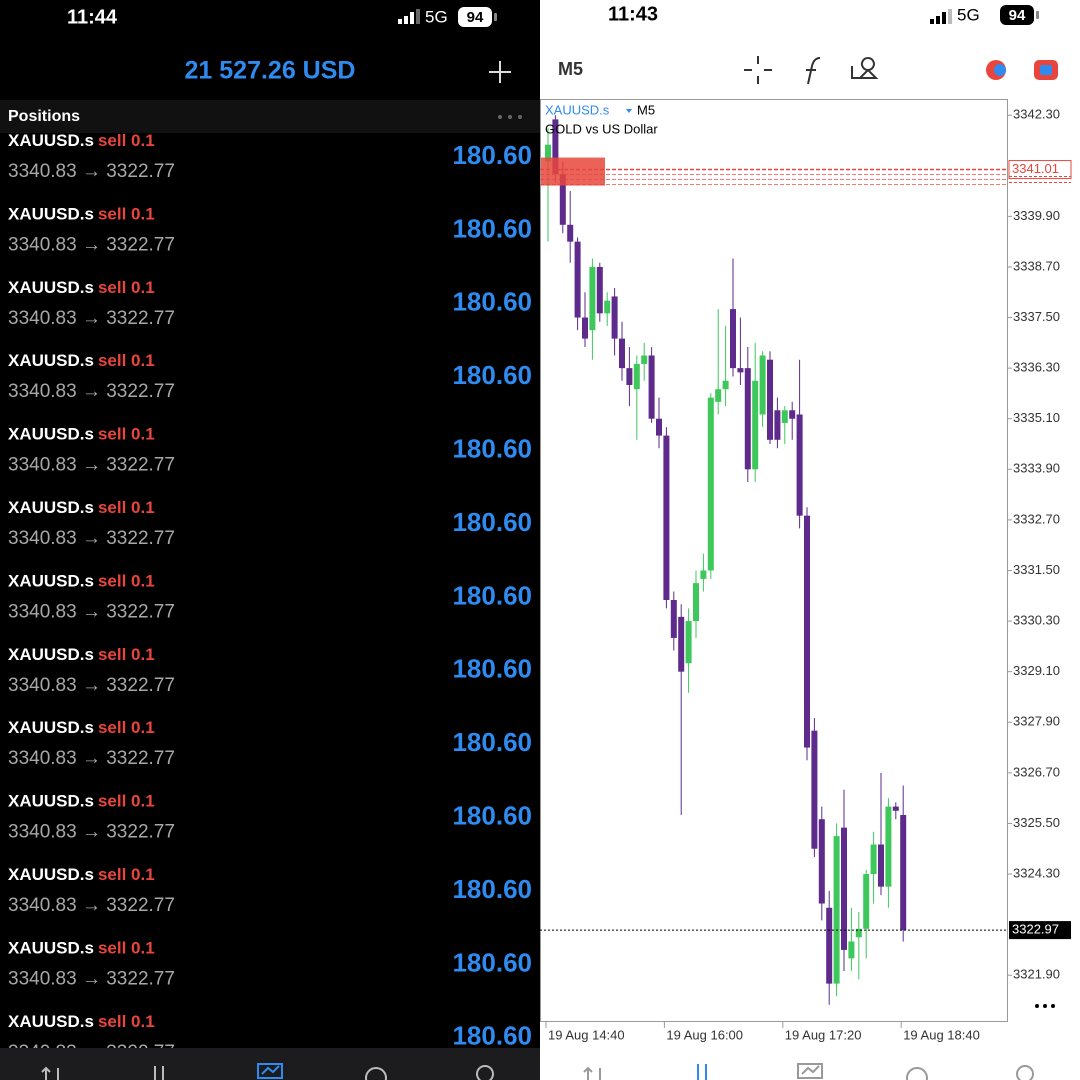  What do you see at coordinates (500, 72) in the screenshot?
I see `add-button` at bounding box center [500, 72].